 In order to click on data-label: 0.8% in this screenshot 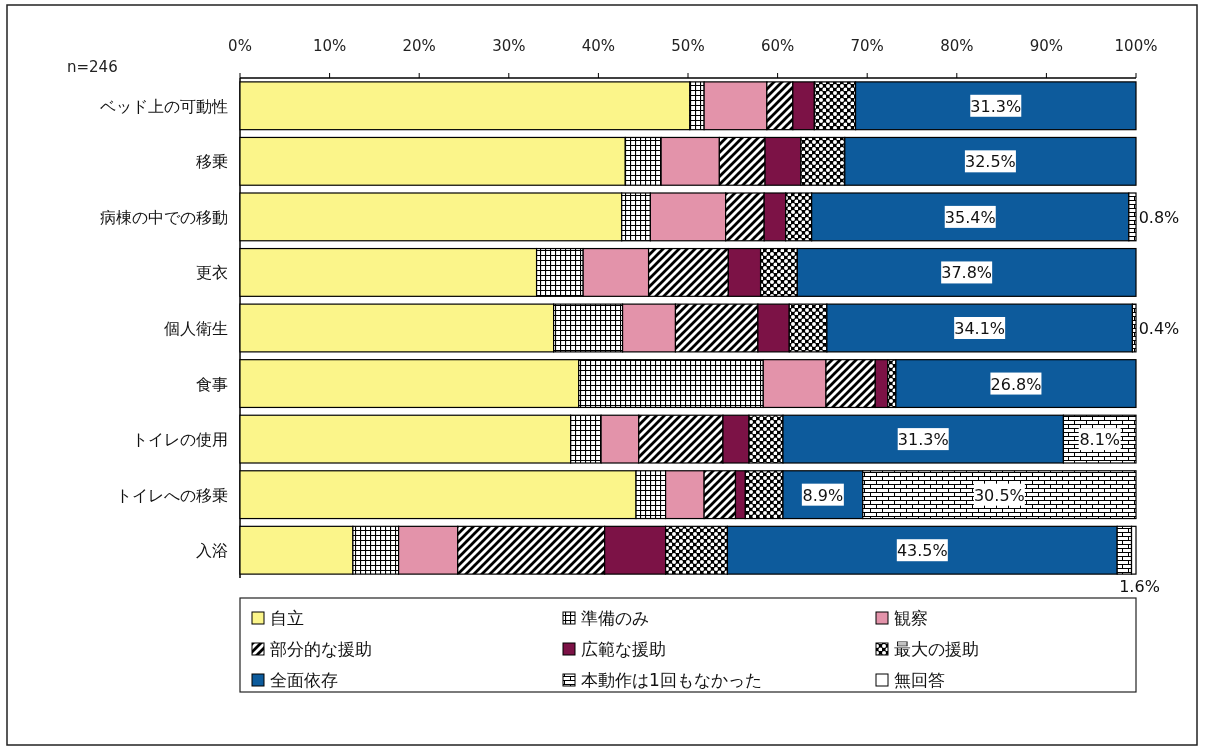, I will do `click(1159, 217)`.